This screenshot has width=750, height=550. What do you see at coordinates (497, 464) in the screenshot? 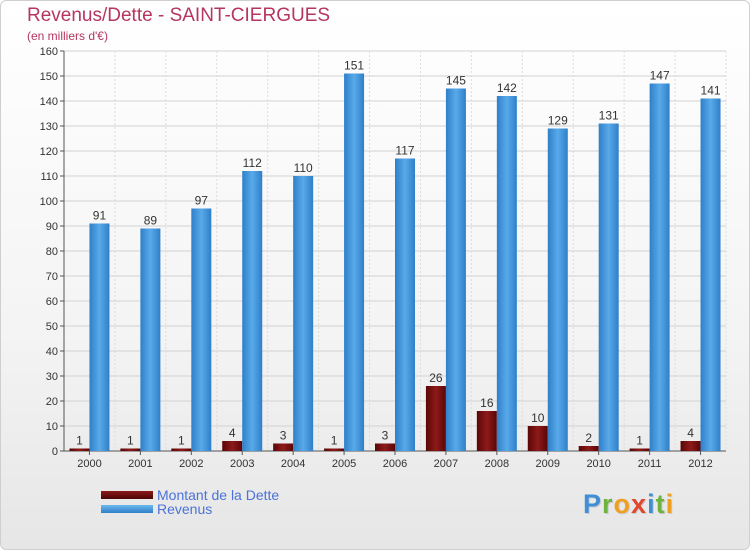
I see `x-tick-label: 2008` at bounding box center [497, 464].